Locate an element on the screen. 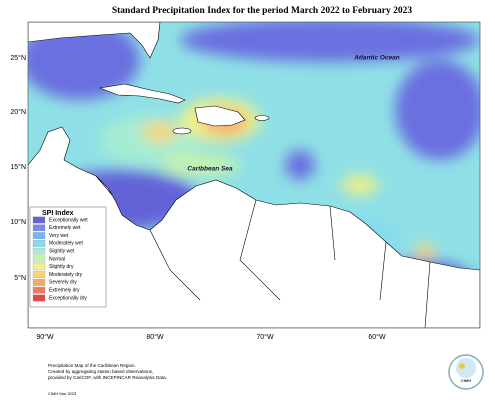 The image size is (495, 405). lon-label: 70°W is located at coordinates (265, 337).